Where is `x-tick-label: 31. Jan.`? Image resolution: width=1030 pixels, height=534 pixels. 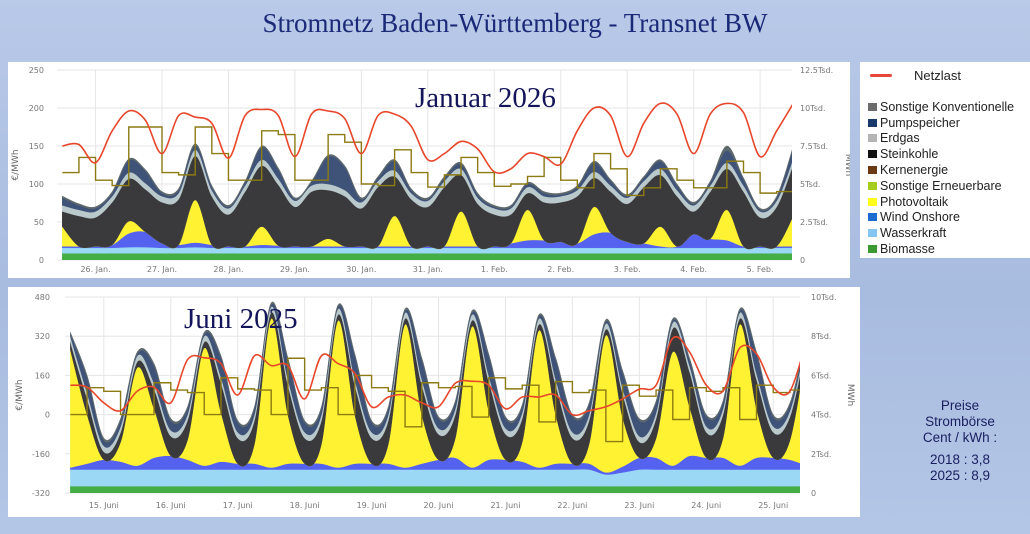
x-tick-label: 31. Jan. is located at coordinates (428, 269).